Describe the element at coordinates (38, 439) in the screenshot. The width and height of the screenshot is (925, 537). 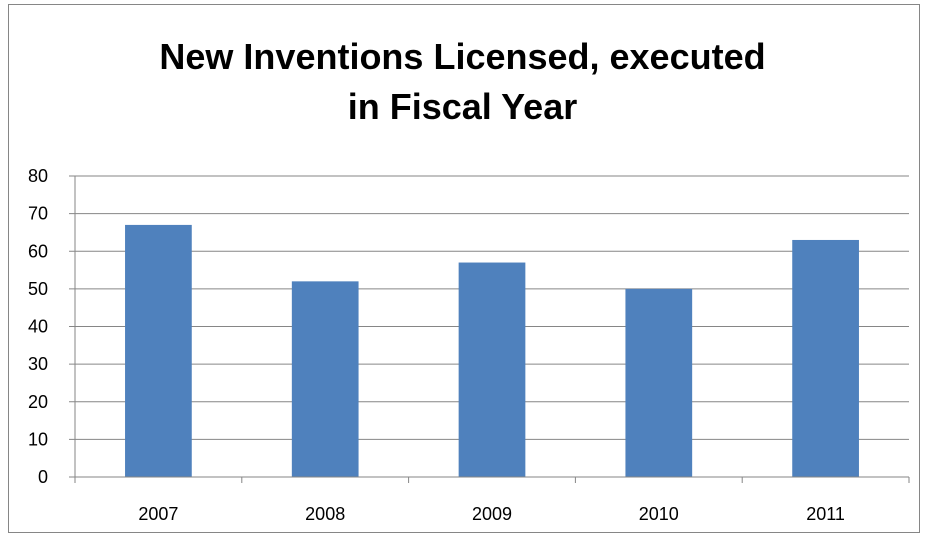
I see `y-tick-label: 10` at that location.